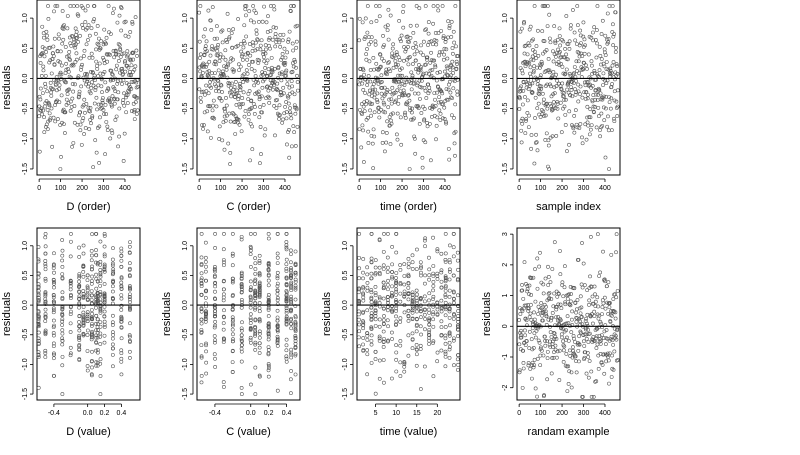 The width and height of the screenshot is (800, 455). I want to click on x-tick-label: 100, so click(381, 188).